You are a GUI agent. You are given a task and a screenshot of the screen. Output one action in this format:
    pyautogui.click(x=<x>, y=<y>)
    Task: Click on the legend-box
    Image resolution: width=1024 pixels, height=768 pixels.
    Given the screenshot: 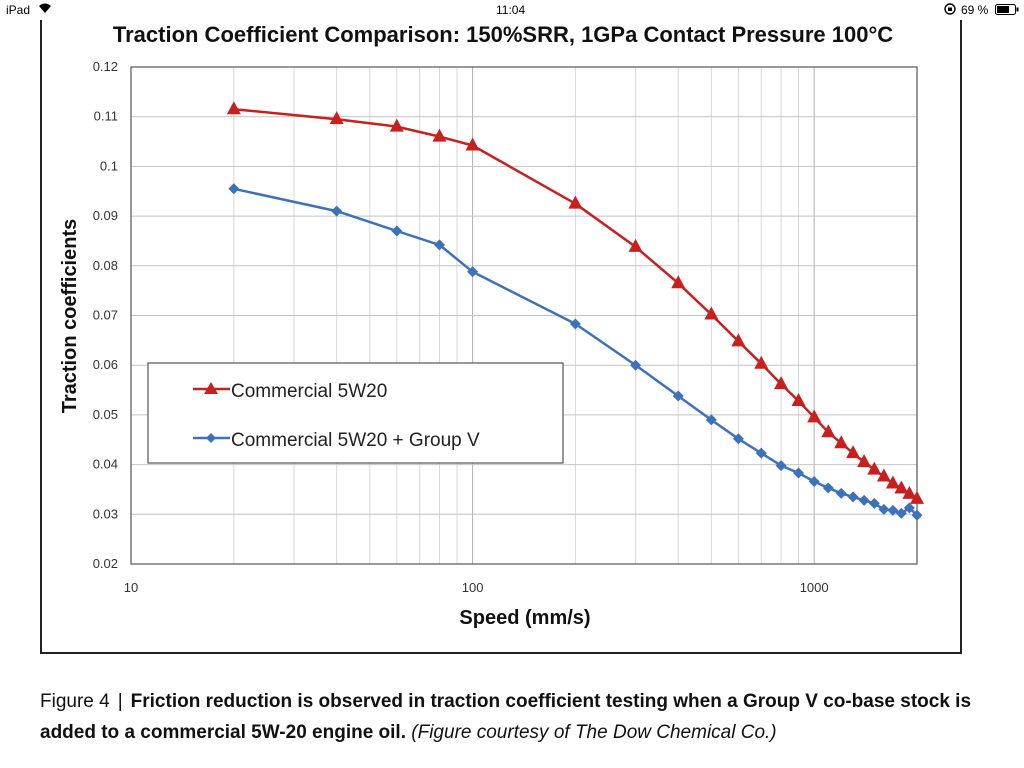 What is the action you would take?
    pyautogui.click(x=355, y=413)
    